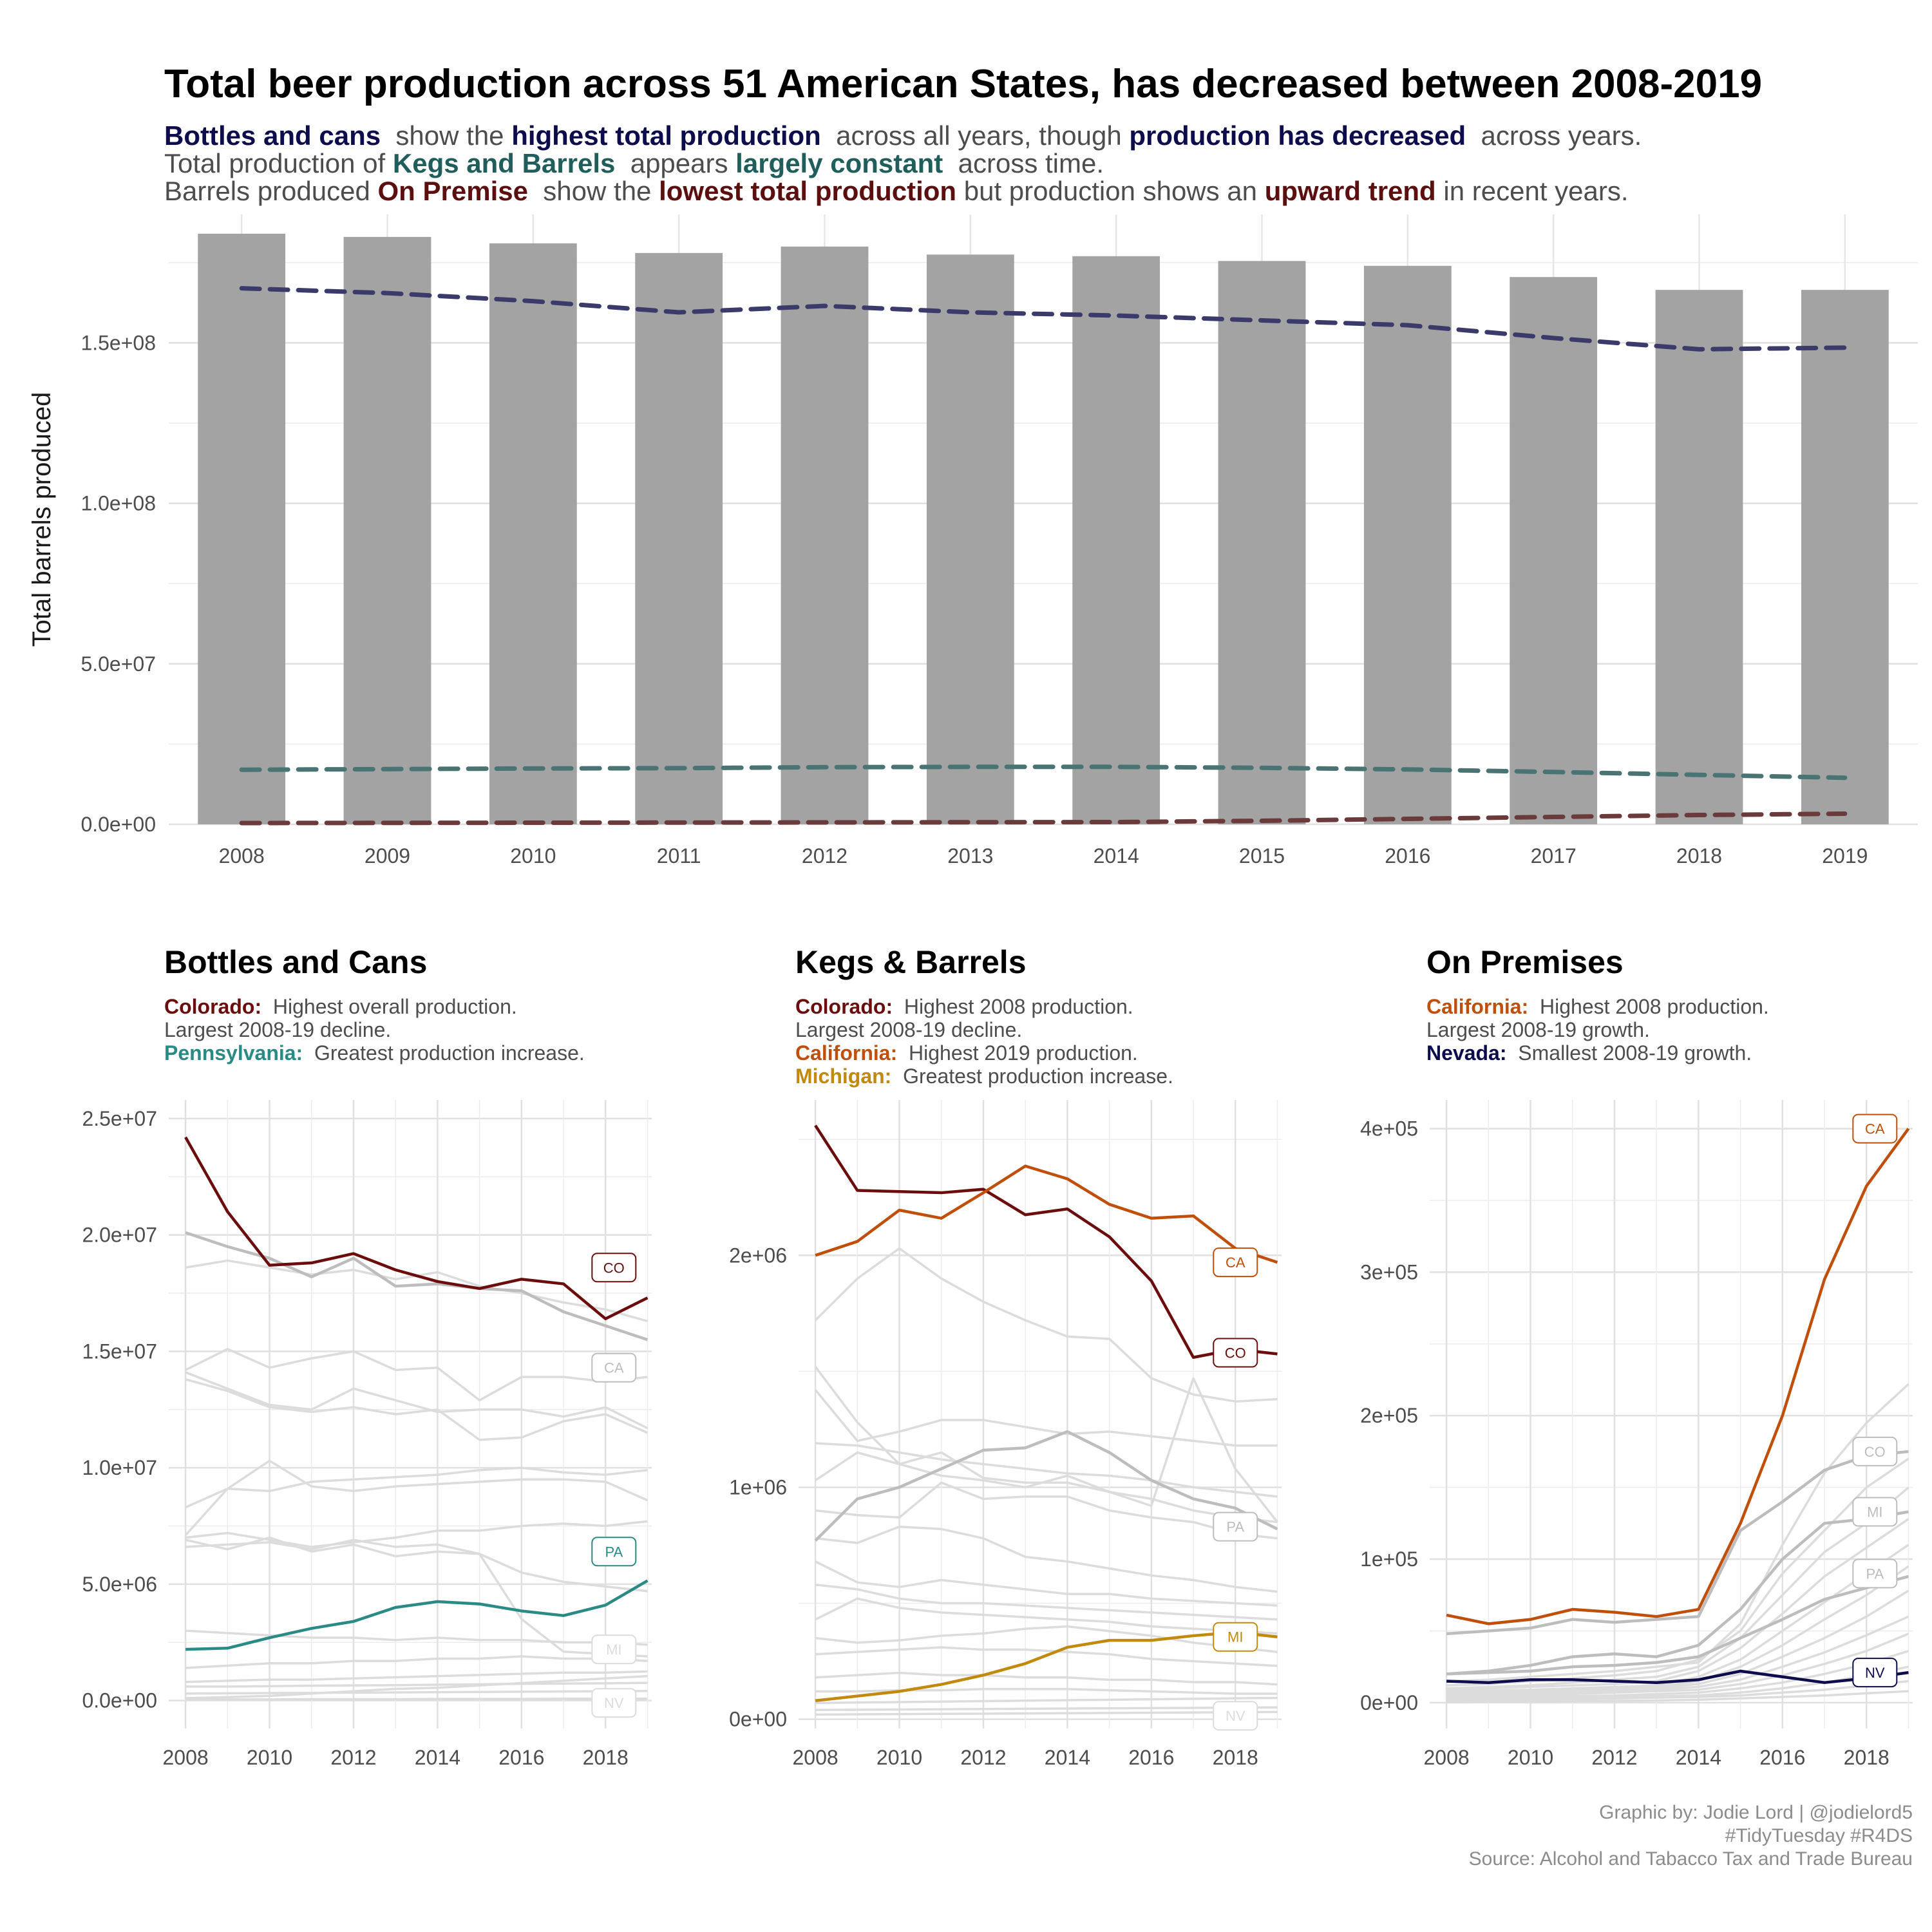 Image resolution: width=1932 pixels, height=1932 pixels. I want to click on series-line-co, so click(1677, 1543).